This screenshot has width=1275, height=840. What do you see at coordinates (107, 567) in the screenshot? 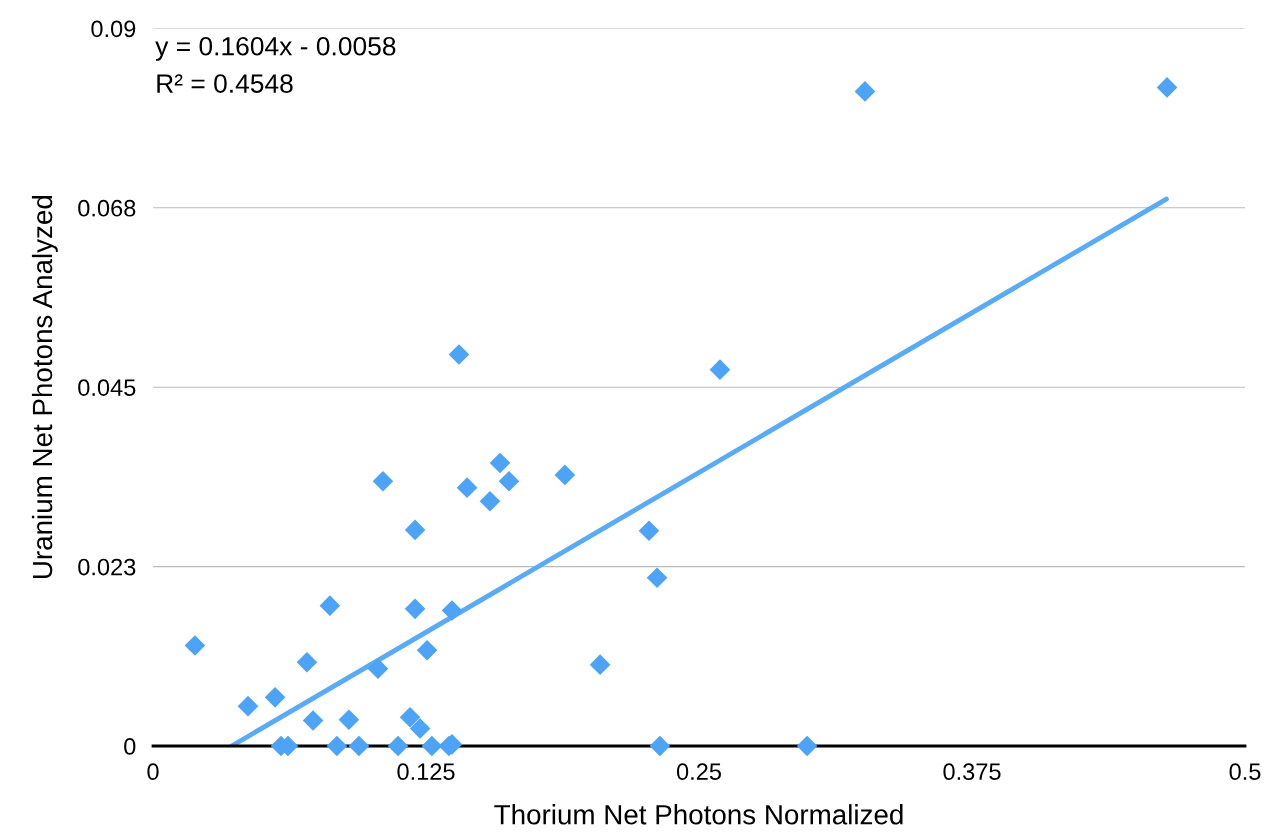
I see `y-tick-label: 0.023` at bounding box center [107, 567].